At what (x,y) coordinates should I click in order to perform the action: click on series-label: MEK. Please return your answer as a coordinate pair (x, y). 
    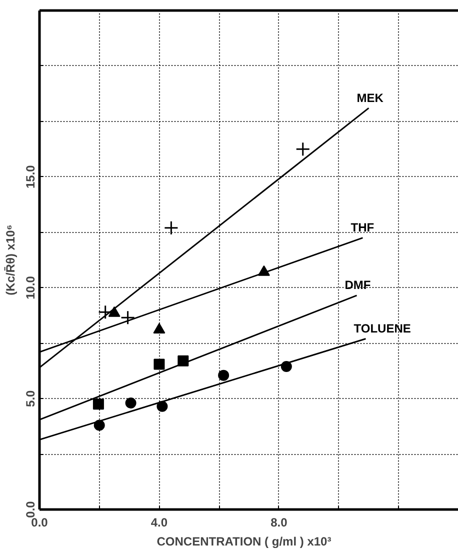
    Looking at the image, I should click on (370, 97).